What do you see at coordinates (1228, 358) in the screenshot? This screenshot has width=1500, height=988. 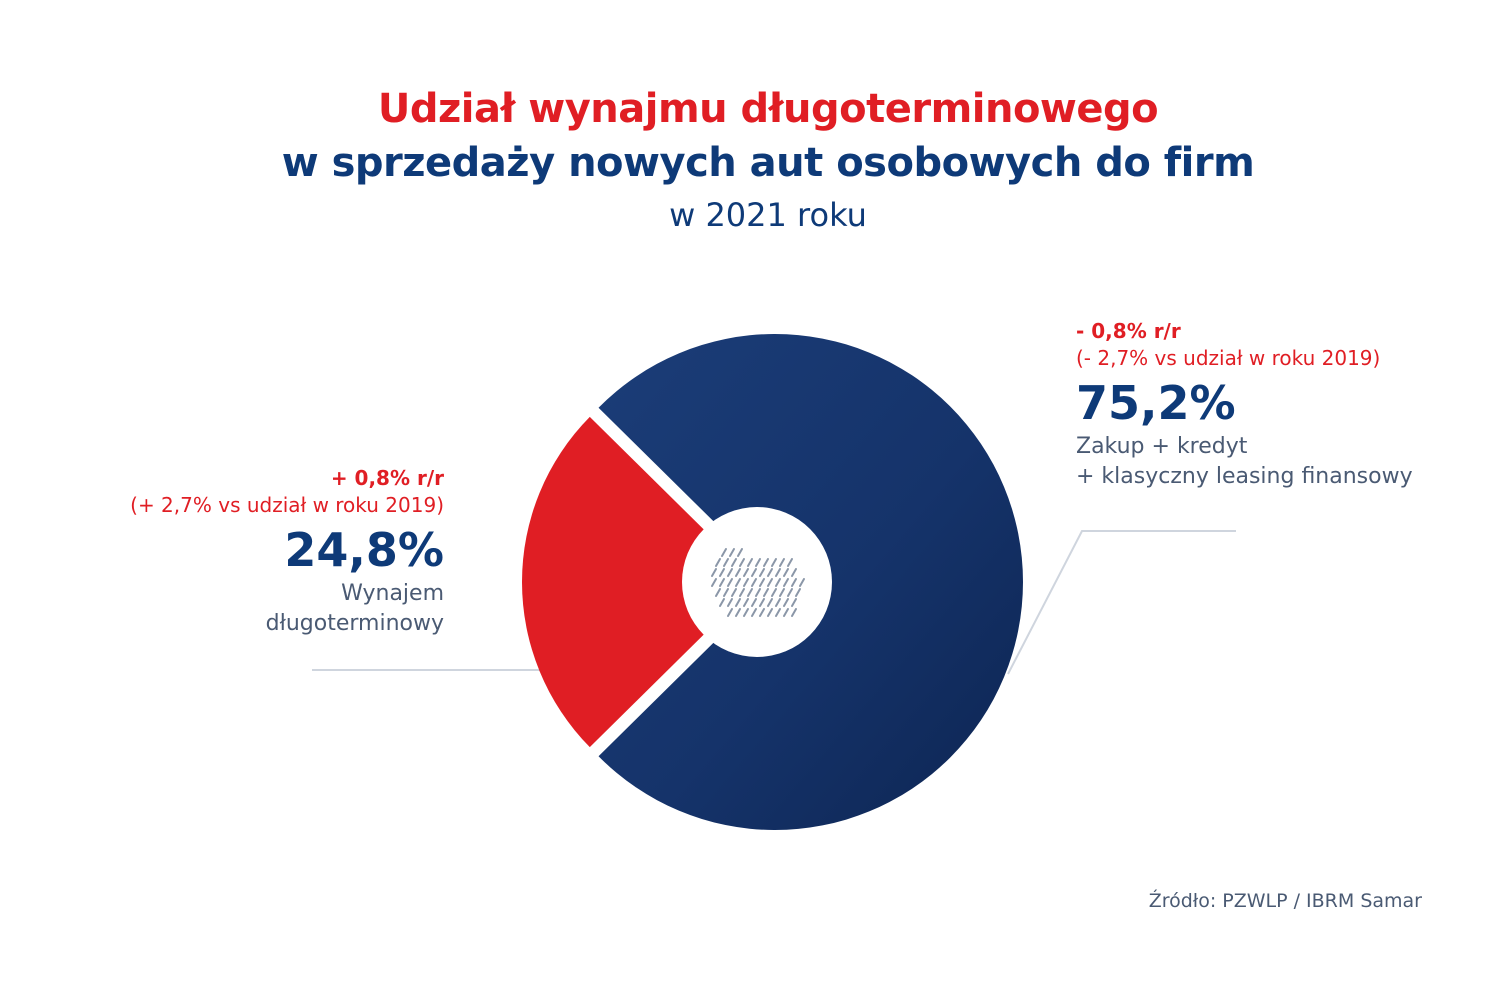 I see `purchase-comparison: (- 2,7% vs udział w roku 2019)` at bounding box center [1228, 358].